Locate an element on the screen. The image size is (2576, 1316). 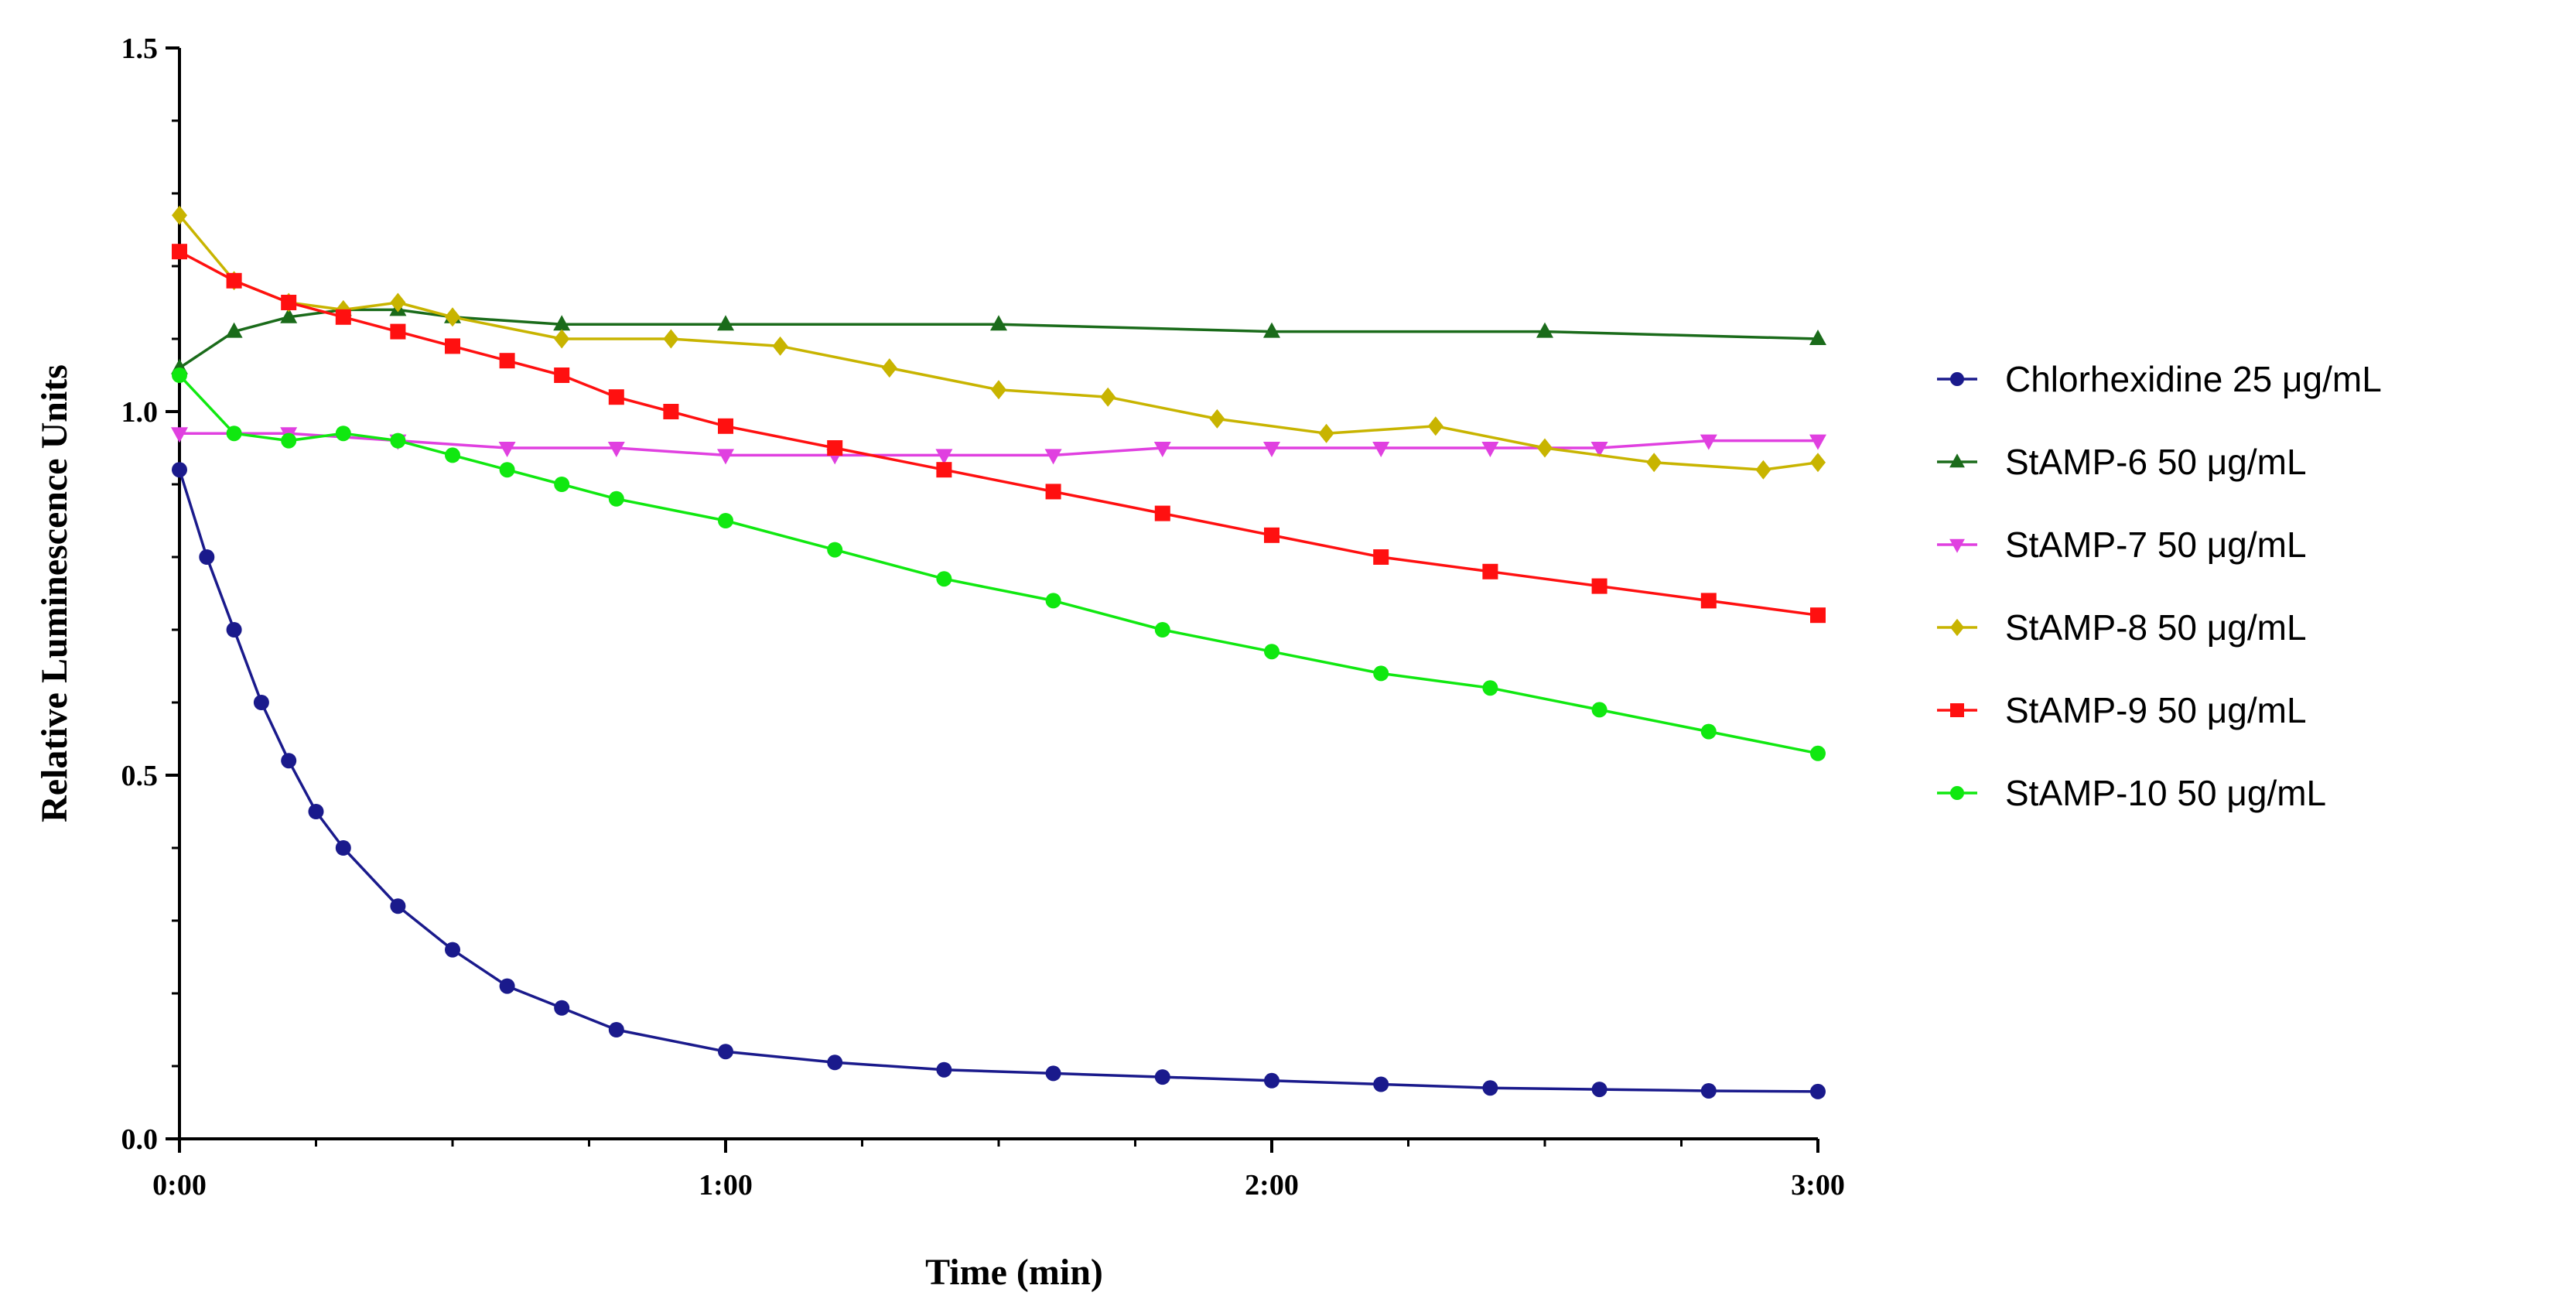
x-tick-label: 0:00 is located at coordinates (179, 1185).